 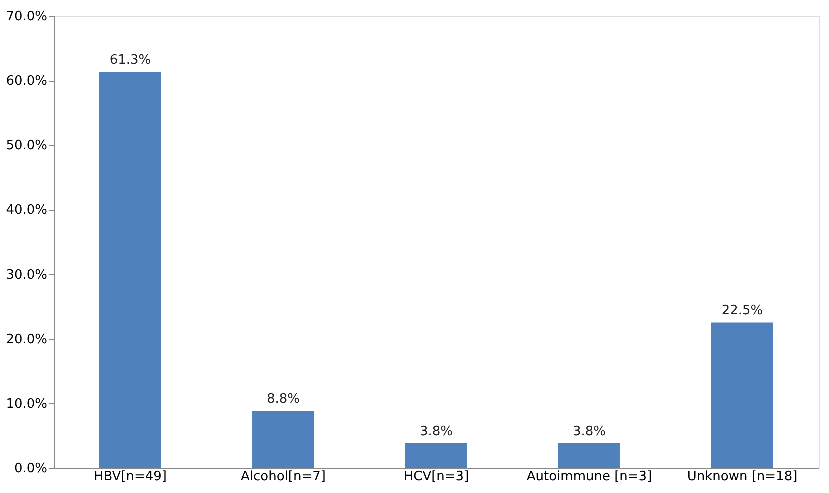 I want to click on data-label: 61.3%, so click(x=131, y=60).